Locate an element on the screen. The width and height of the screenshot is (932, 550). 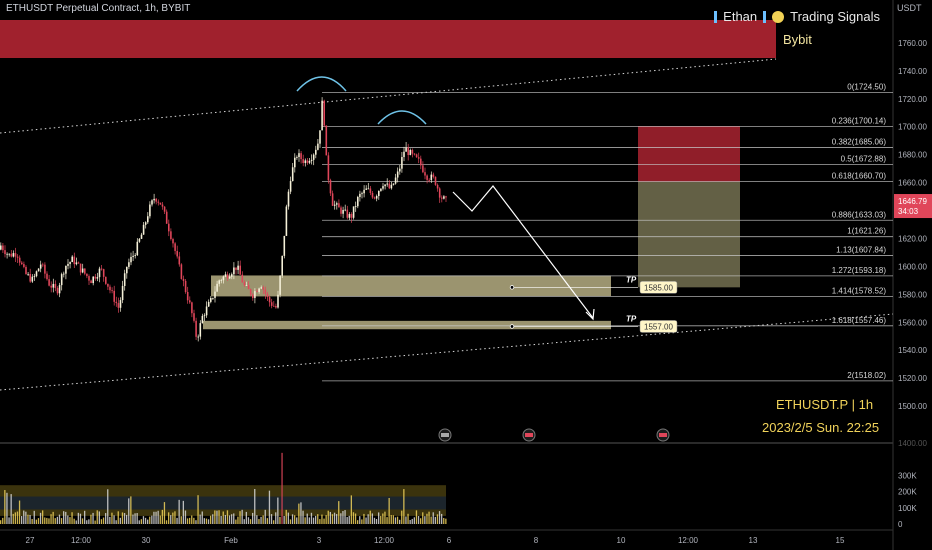
time-tick-label: Feb is located at coordinates (231, 540).